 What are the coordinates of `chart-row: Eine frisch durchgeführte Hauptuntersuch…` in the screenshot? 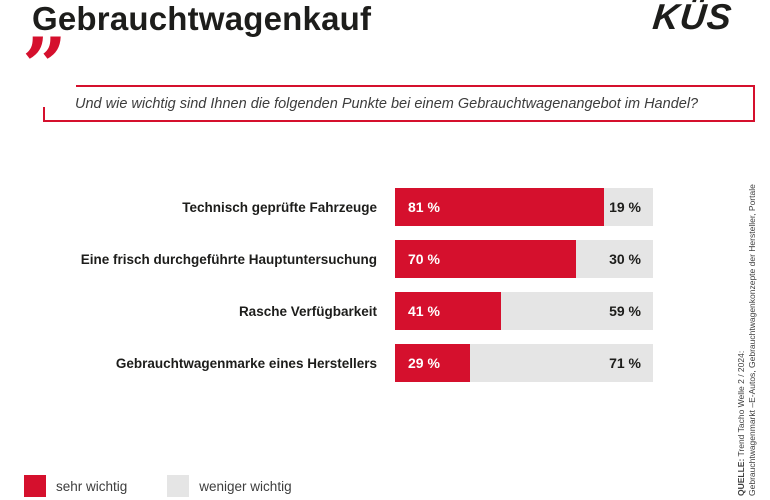 It's located at (385, 259).